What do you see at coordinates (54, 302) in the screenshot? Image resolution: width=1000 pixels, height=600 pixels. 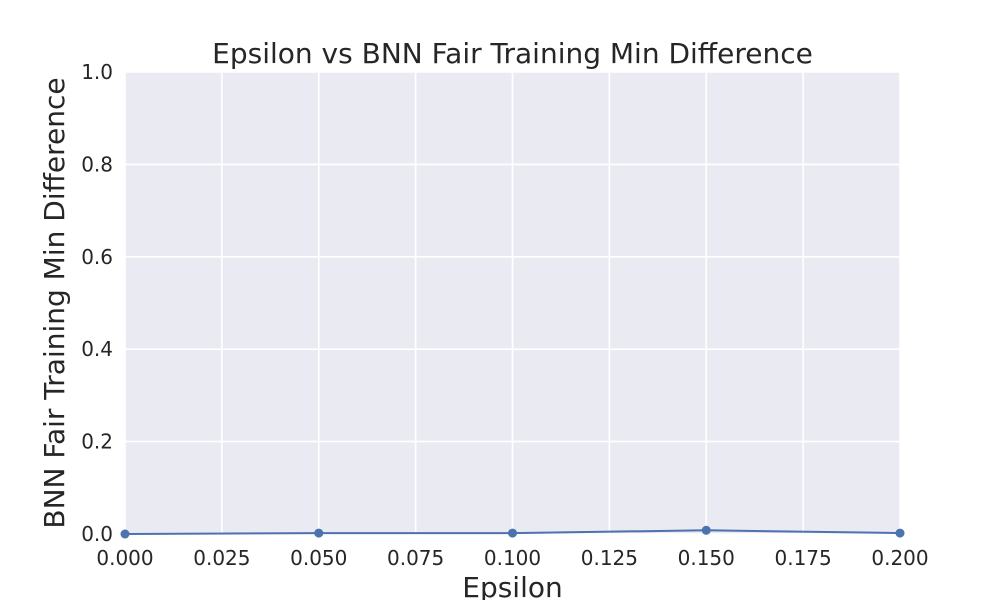 I see `y-axis-label: BNN Fair Training Min Difference` at bounding box center [54, 302].